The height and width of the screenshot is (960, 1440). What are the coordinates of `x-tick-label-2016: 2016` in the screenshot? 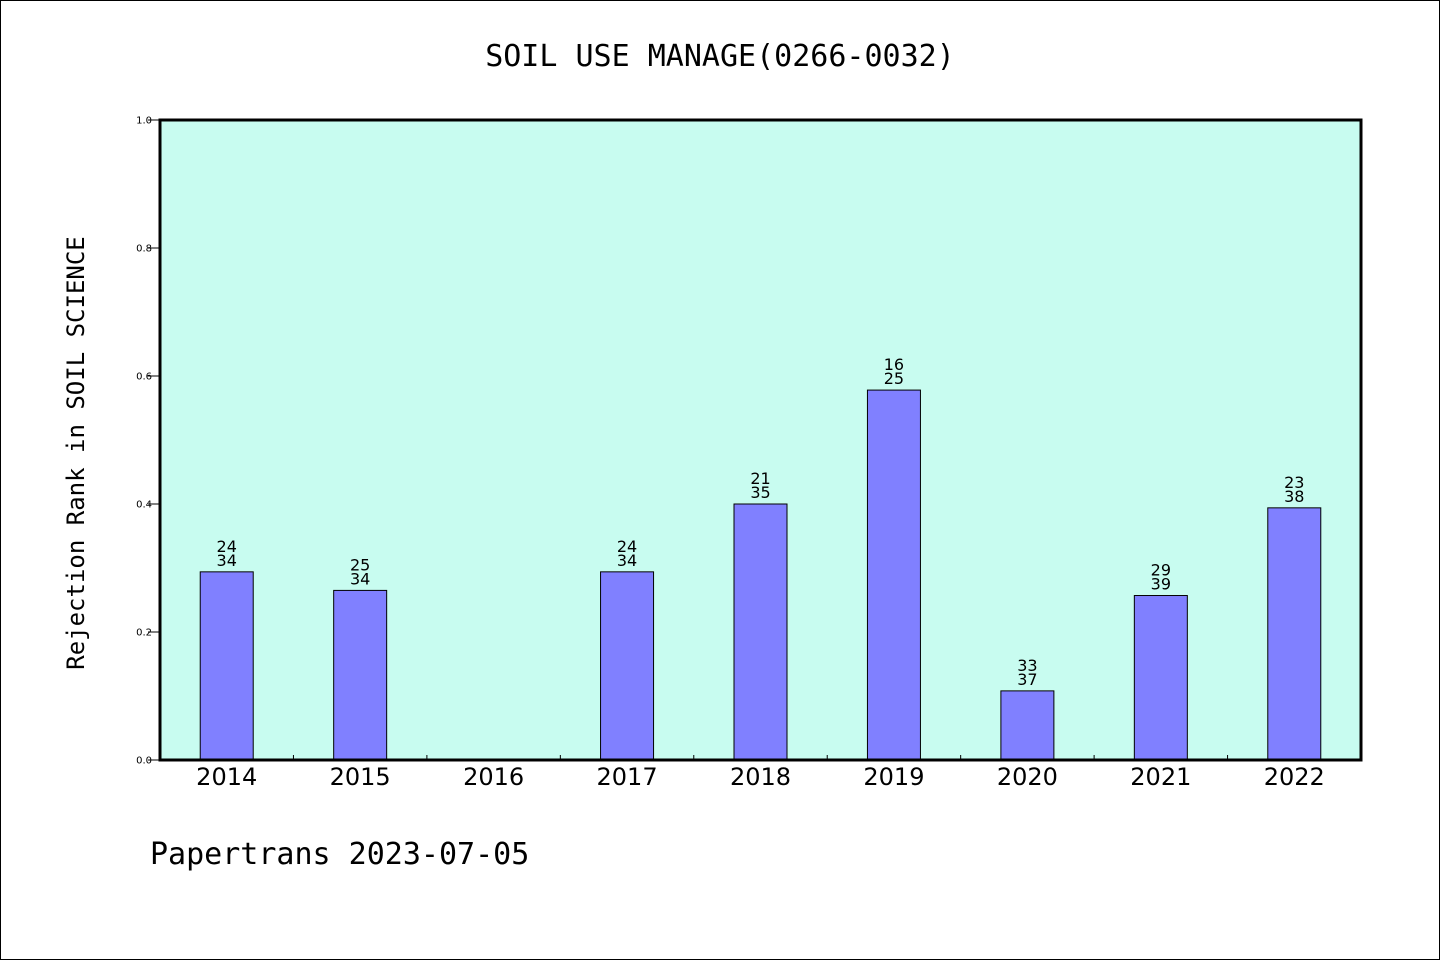 It's located at (493, 777).